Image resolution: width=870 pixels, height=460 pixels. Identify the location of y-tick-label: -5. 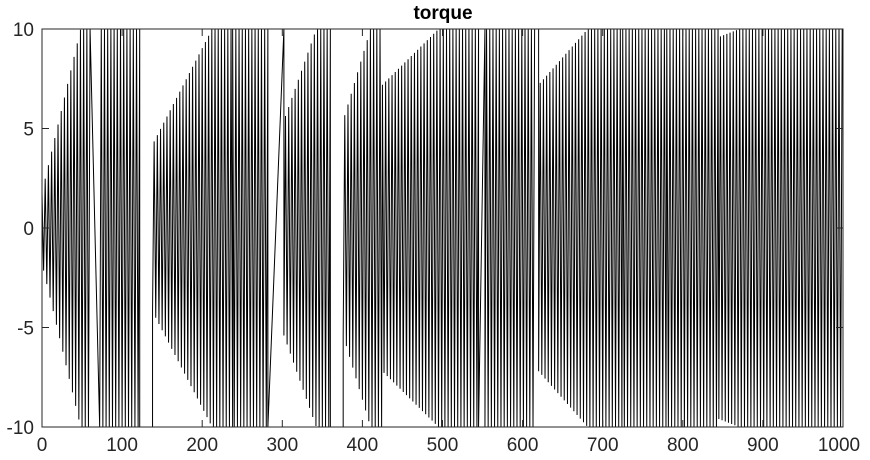
(25, 329).